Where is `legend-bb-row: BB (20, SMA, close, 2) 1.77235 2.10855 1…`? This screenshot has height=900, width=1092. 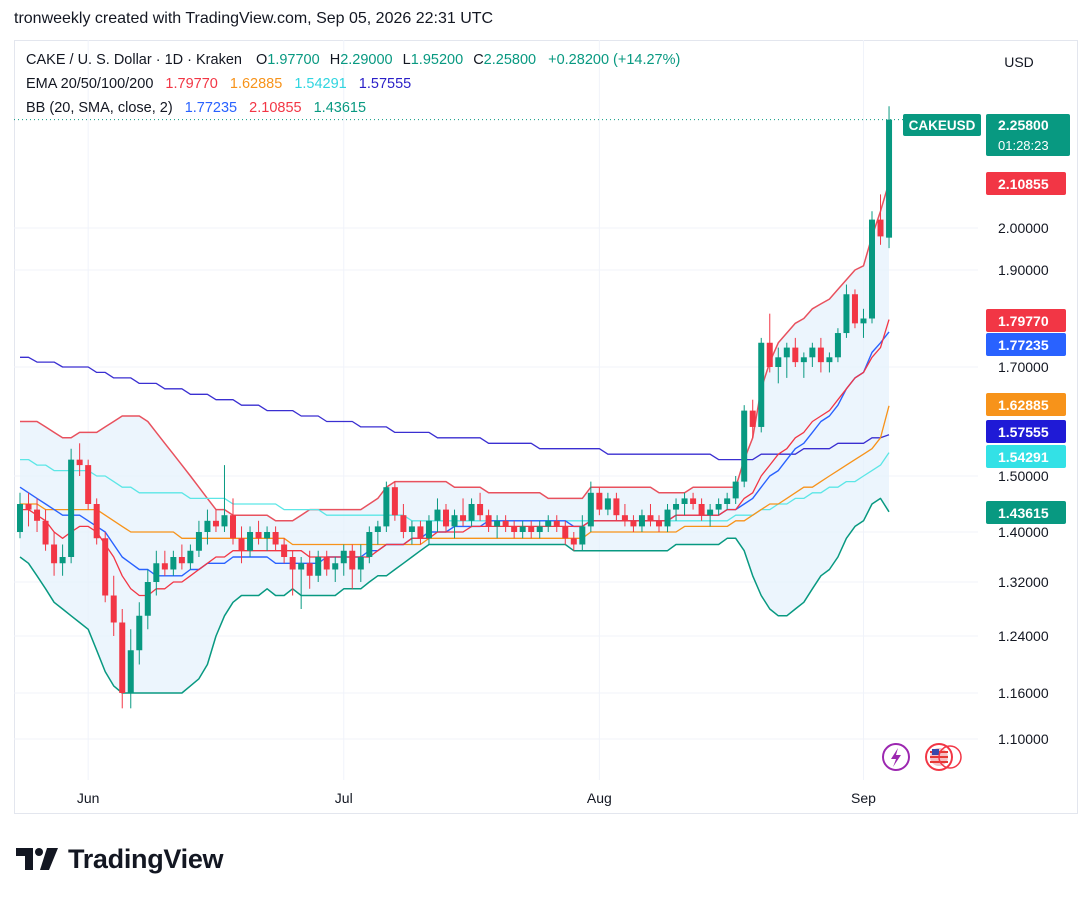
legend-bb-row: BB (20, SMA, close, 2) 1.77235 2.10855 1… is located at coordinates (196, 108).